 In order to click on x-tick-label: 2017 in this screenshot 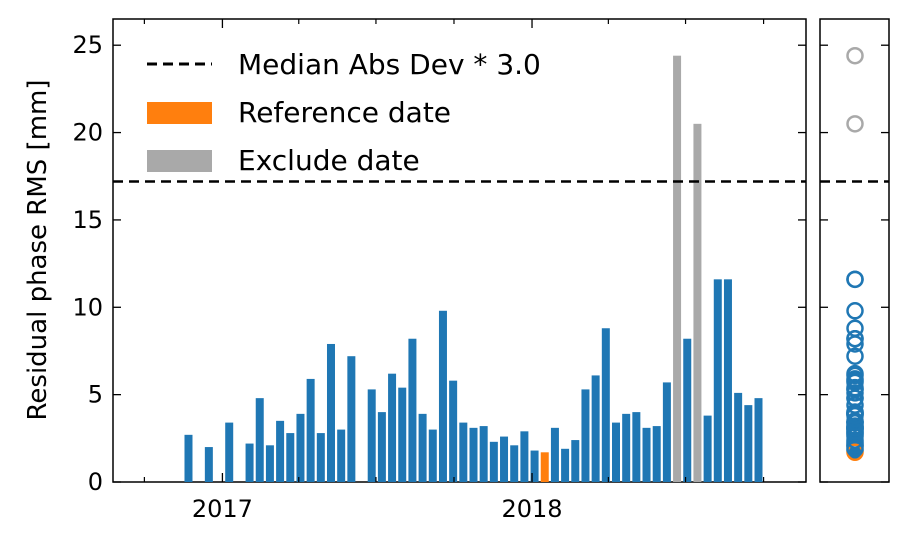, I will do `click(222, 509)`.